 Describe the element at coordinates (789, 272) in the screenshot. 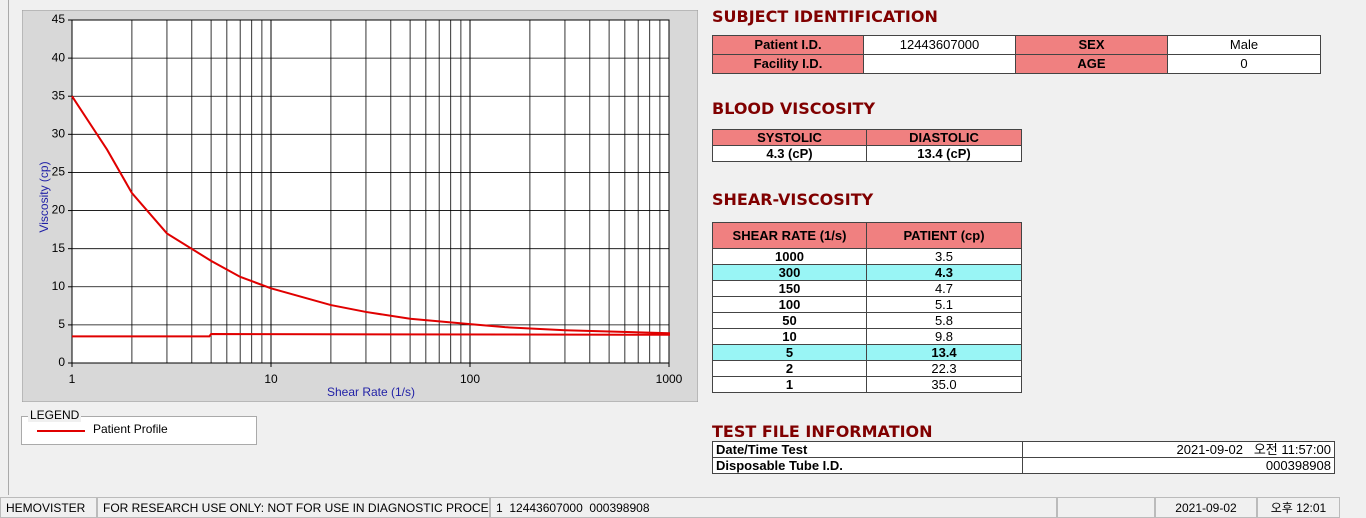

I see `rate-cell: 300` at that location.